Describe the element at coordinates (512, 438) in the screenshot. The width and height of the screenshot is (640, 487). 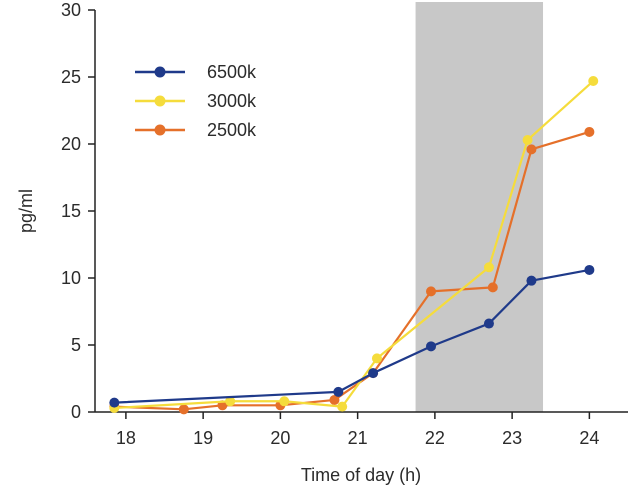
I see `x-tick-label-23: 23` at that location.